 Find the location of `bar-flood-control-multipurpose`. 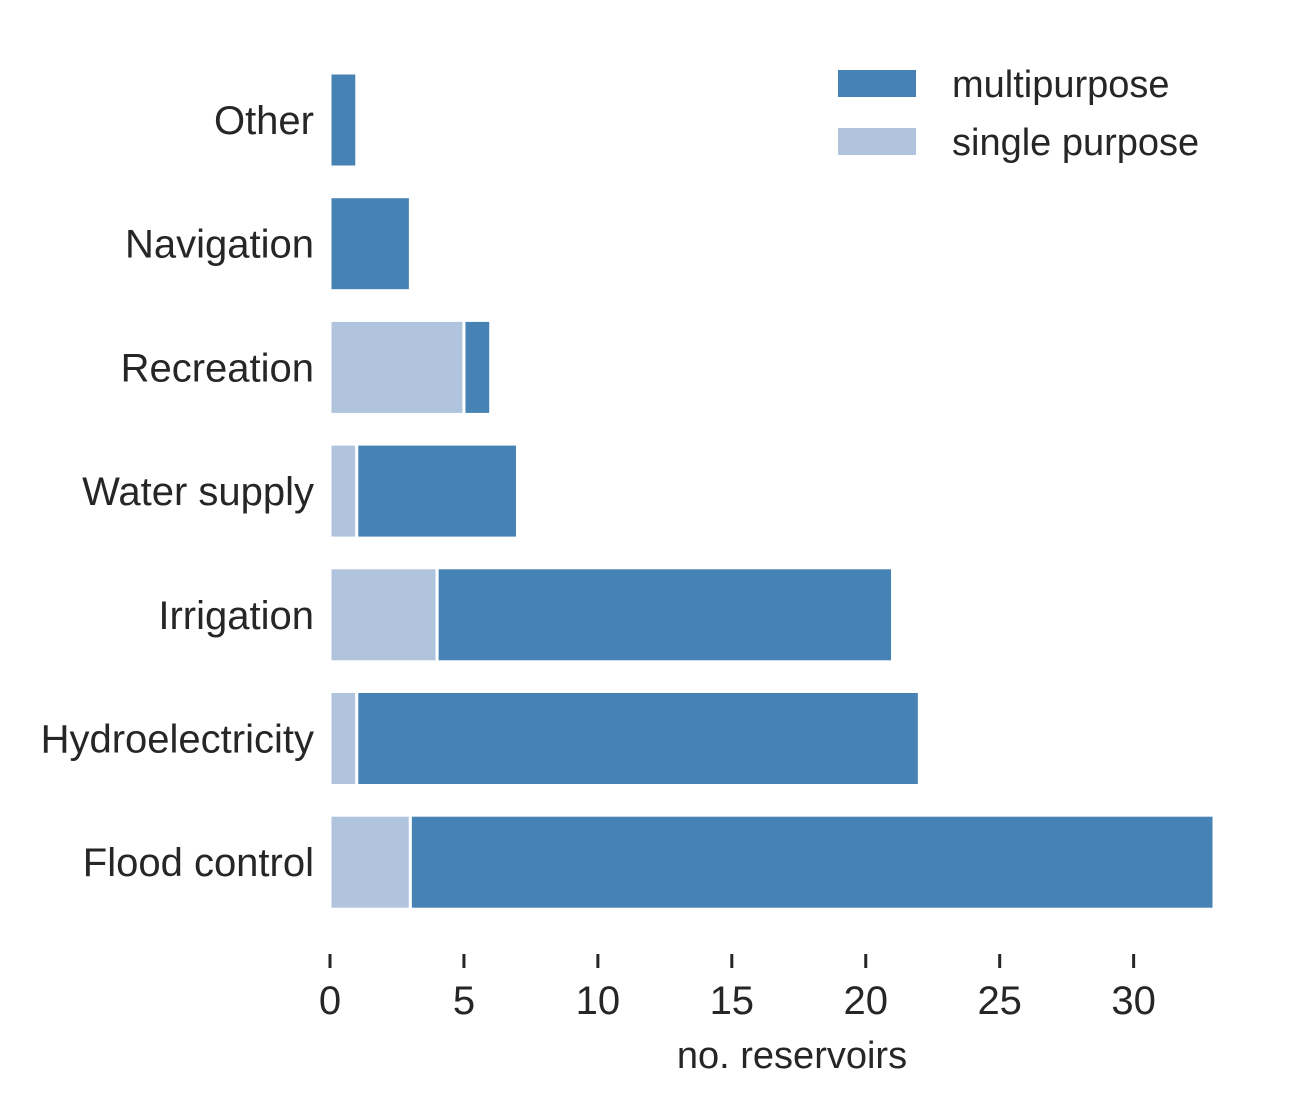

bar-flood-control-multipurpose is located at coordinates (812, 862).